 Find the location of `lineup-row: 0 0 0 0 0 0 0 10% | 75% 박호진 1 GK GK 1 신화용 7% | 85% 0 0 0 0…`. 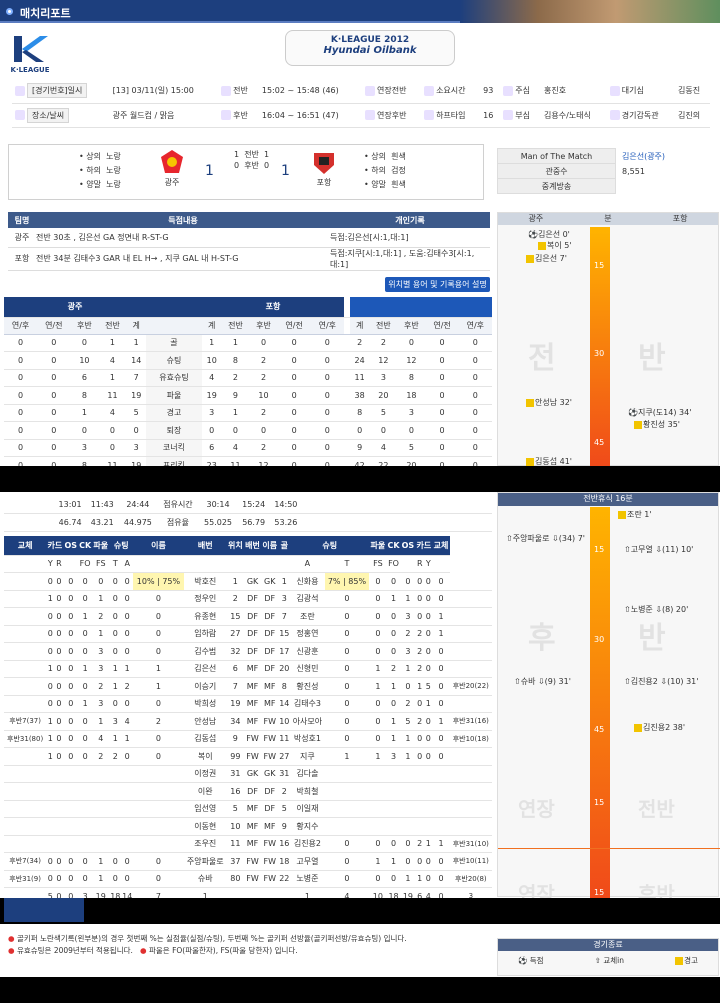

lineup-row: 0 0 0 0 0 0 0 10% | 75% 박호진 1 GK GK 1 신화용 7% | 85% 0 0 0 0… is located at coordinates (248, 581).